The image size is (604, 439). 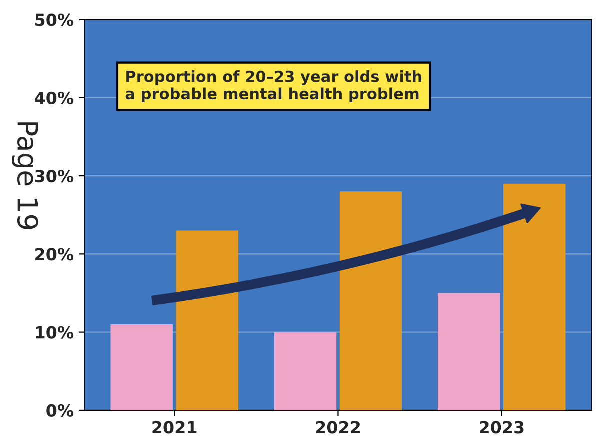 I want to click on y-tick-label: 40%, so click(x=54, y=98).